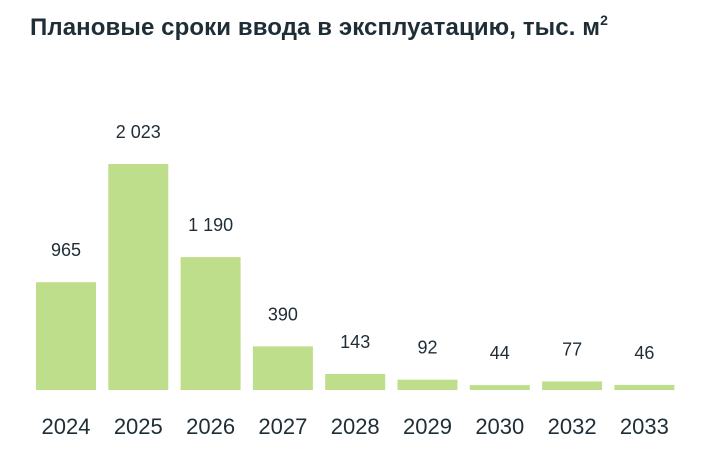 The image size is (724, 455). I want to click on value-label-2024: 965, so click(66, 250).